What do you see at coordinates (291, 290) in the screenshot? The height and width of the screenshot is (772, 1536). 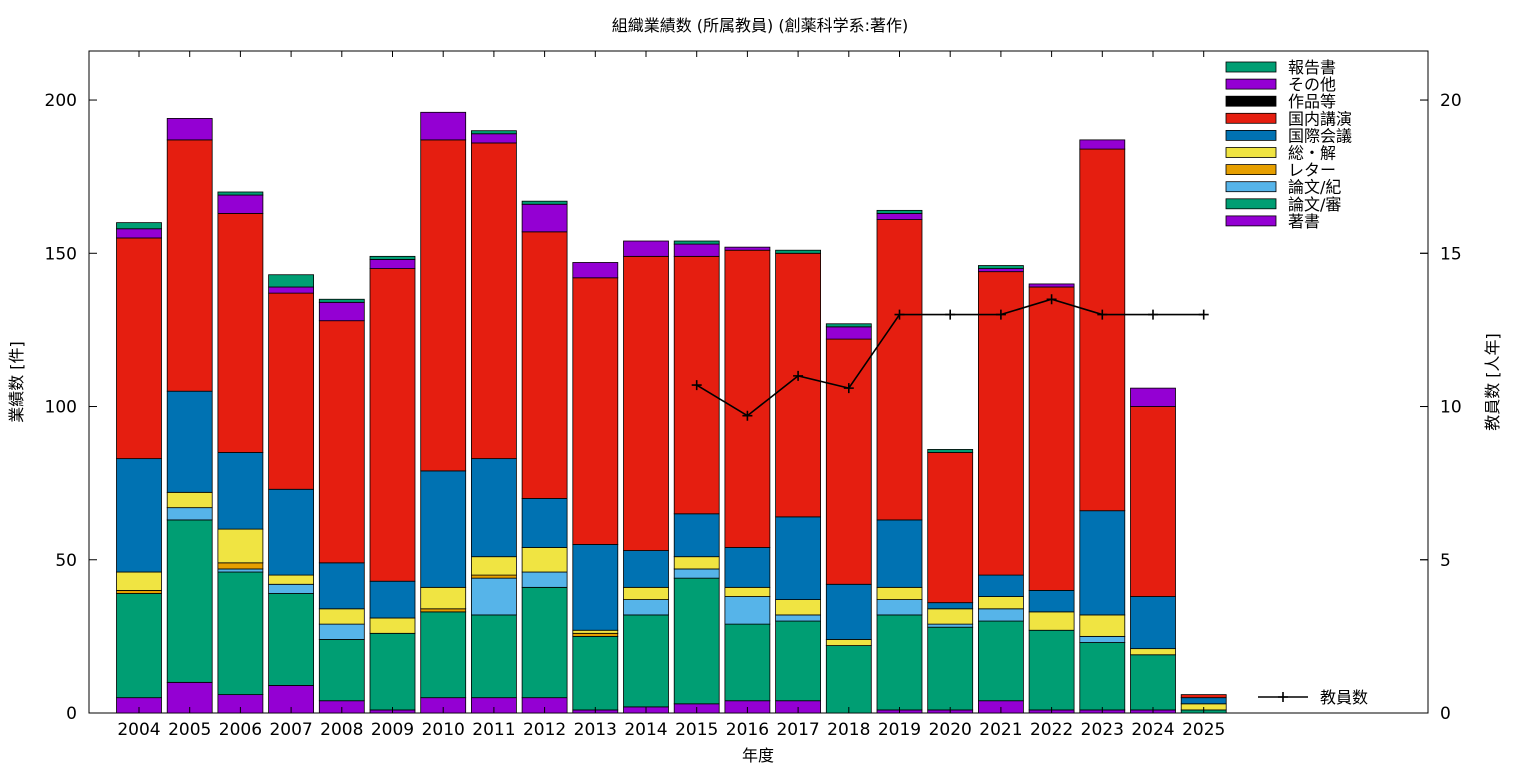 I see `bar-2007-s8` at bounding box center [291, 290].